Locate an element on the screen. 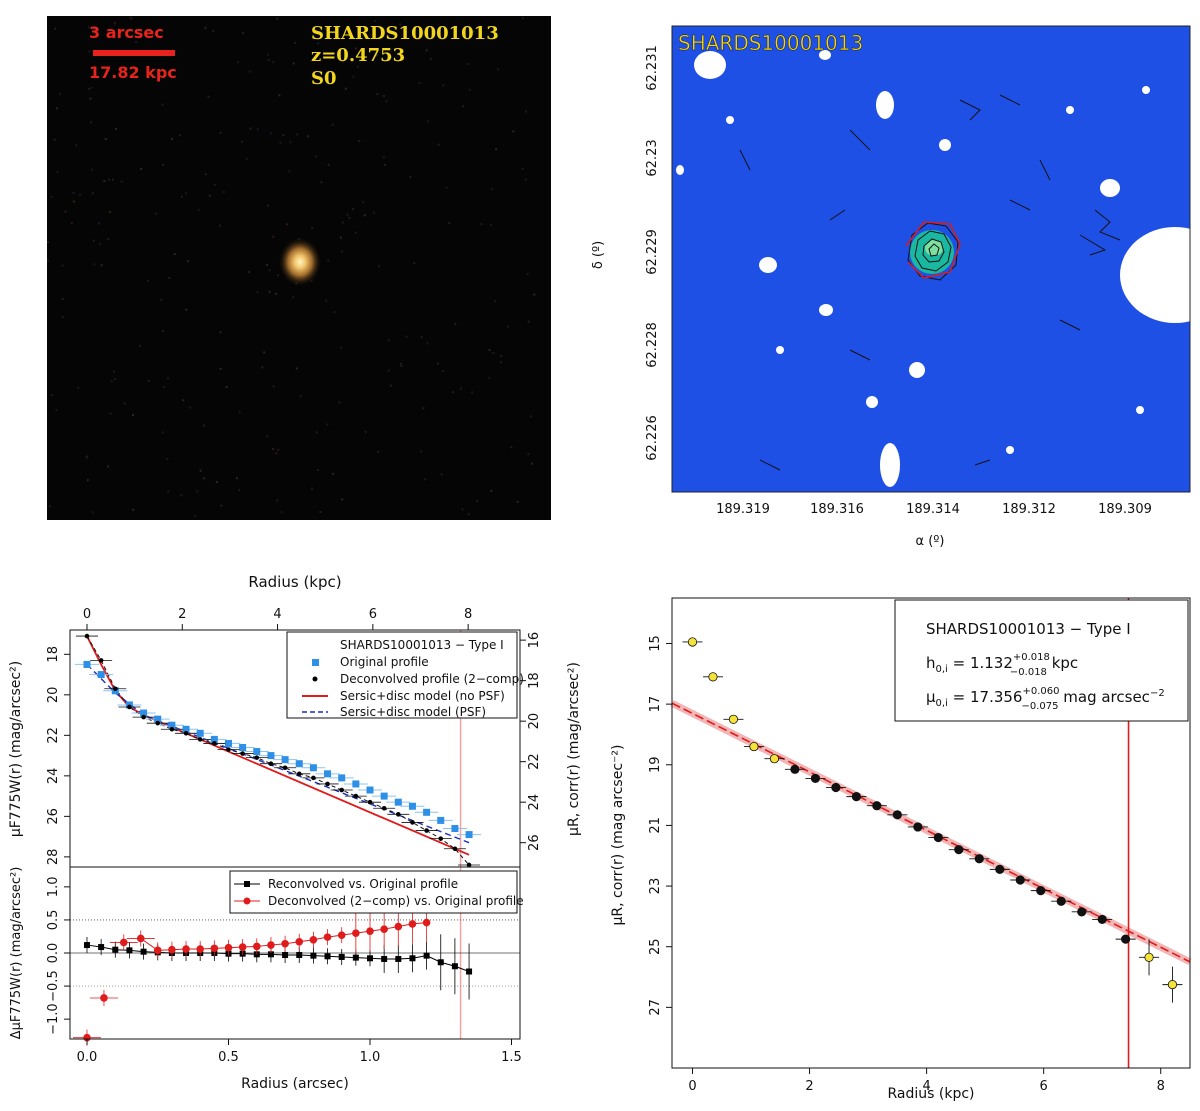  x-tick: 189.312 is located at coordinates (1029, 509).